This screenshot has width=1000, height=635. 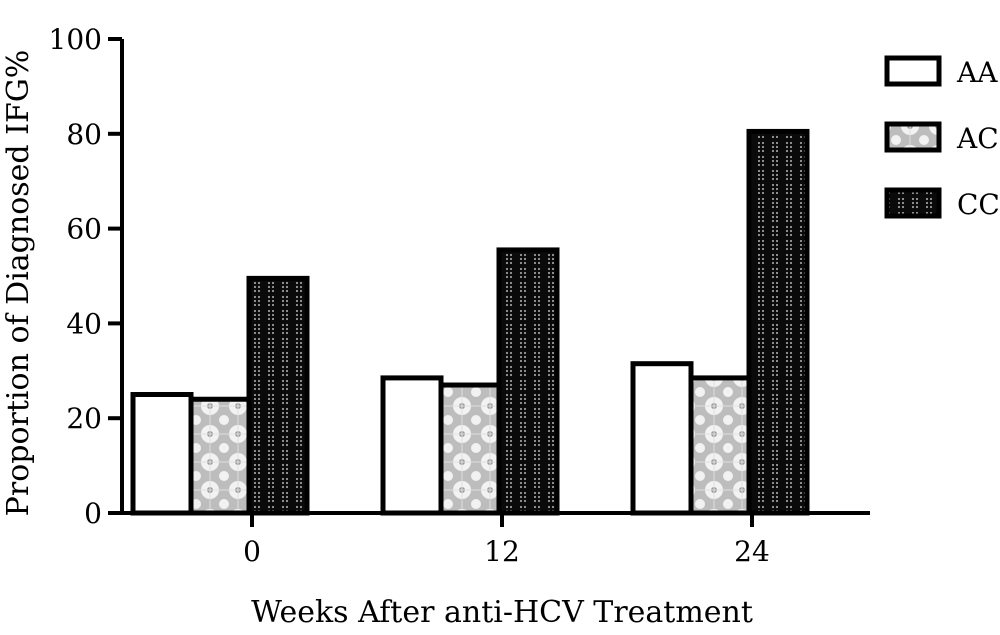 I want to click on y-tick-label: 60, so click(x=84, y=229).